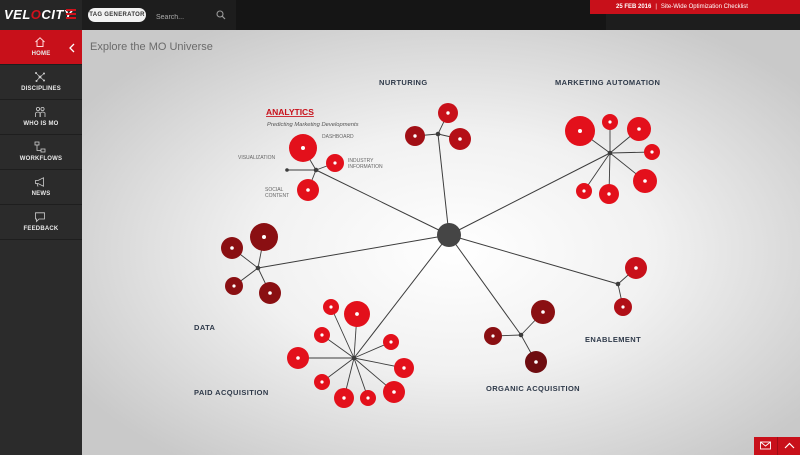  I want to click on hamburger-menu-icon, so click(71, 14).